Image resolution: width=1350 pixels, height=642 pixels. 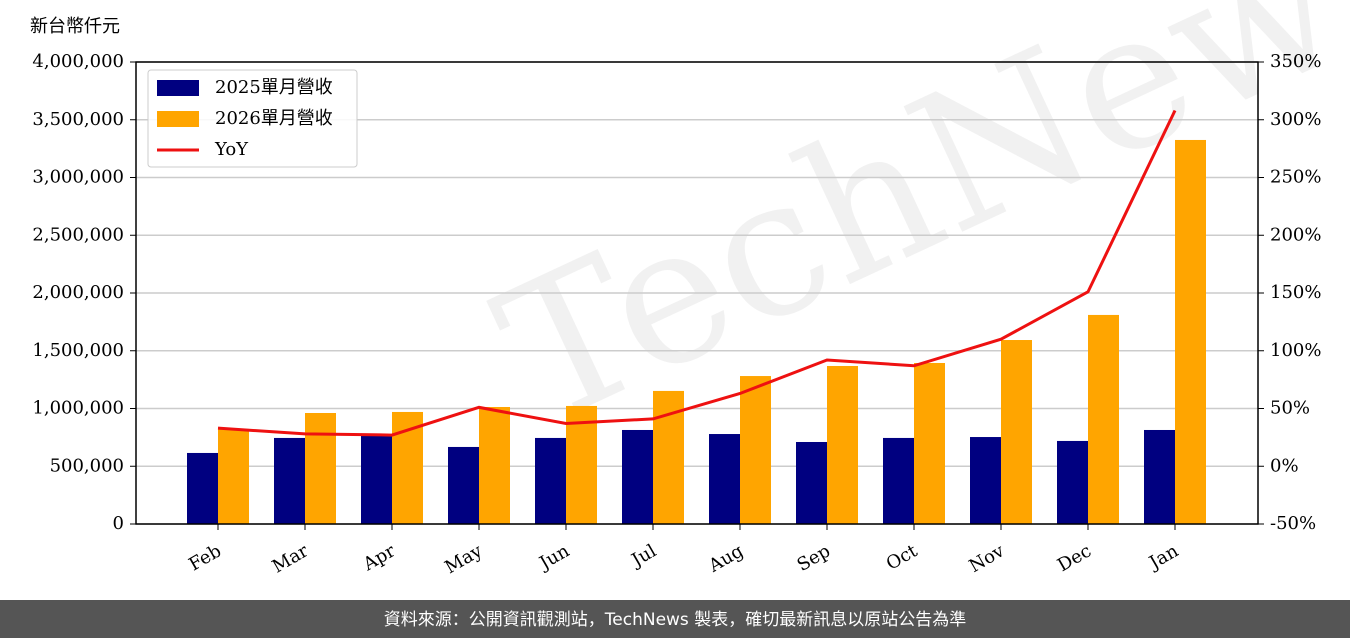 What do you see at coordinates (1295, 119) in the screenshot?
I see `y2-tick-label: 300%` at bounding box center [1295, 119].